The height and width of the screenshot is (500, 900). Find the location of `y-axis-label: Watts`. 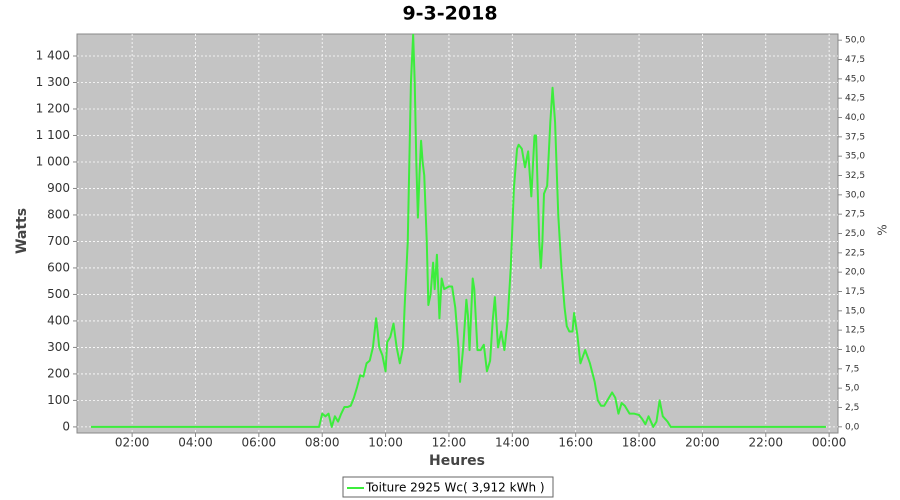

y-axis-label: Watts is located at coordinates (22, 231).